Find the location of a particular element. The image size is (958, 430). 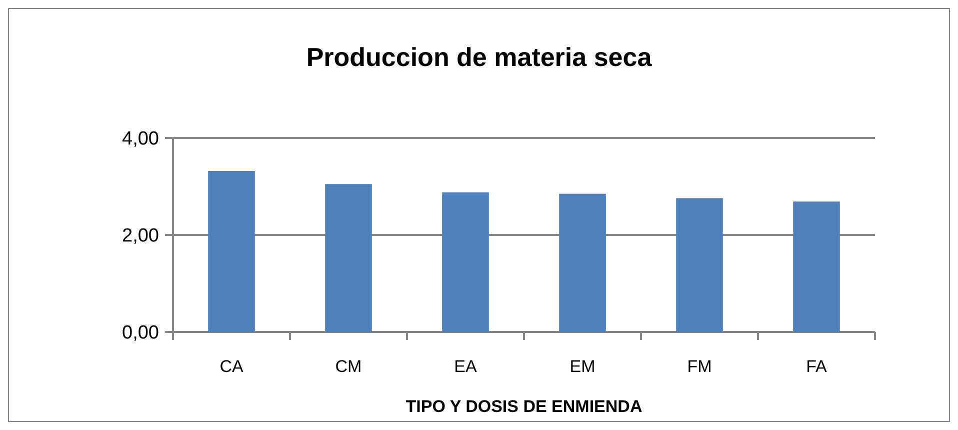

x-tick-label: FA is located at coordinates (817, 366).